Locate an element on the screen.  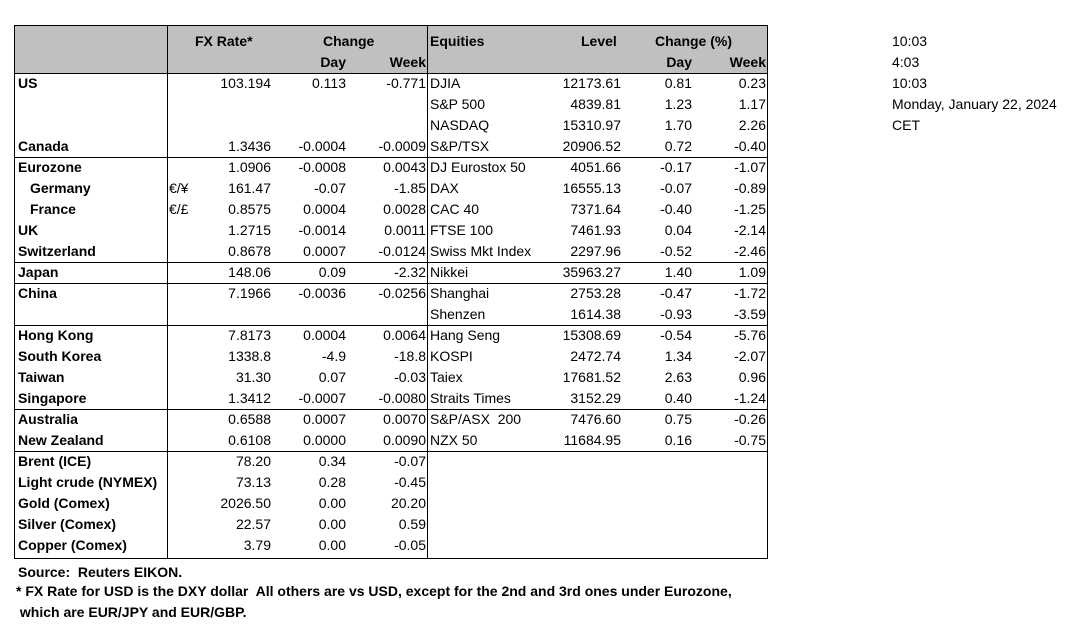
cell: -3.59 is located at coordinates (750, 314).